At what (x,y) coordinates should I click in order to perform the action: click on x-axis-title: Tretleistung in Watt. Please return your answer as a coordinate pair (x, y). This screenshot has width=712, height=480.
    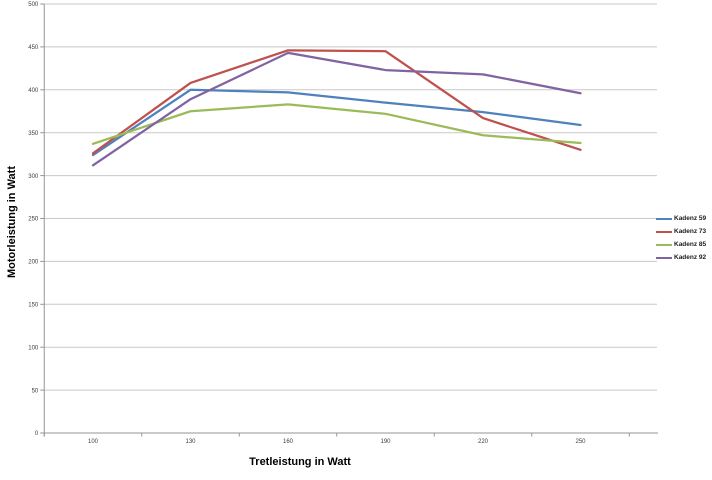
    Looking at the image, I should click on (300, 462).